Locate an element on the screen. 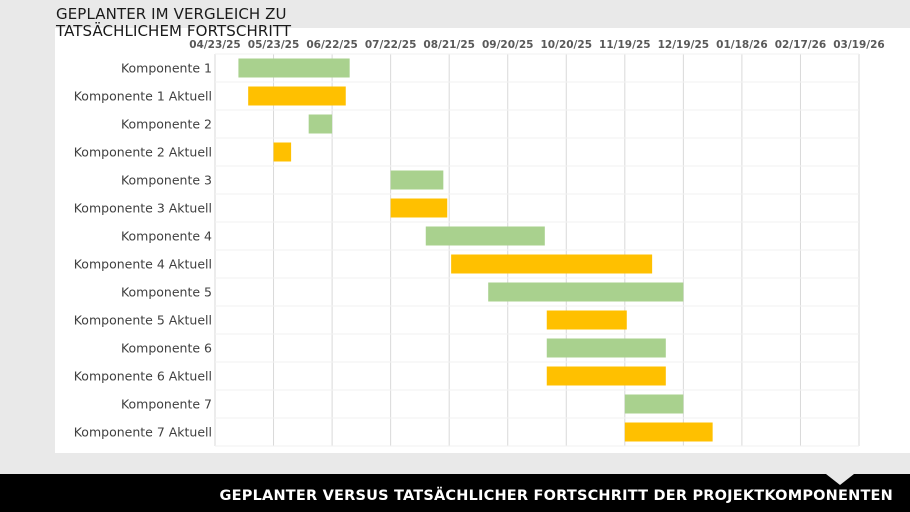 Image resolution: width=910 pixels, height=512 pixels. row-label-13: Komponente 7 is located at coordinates (166, 404).